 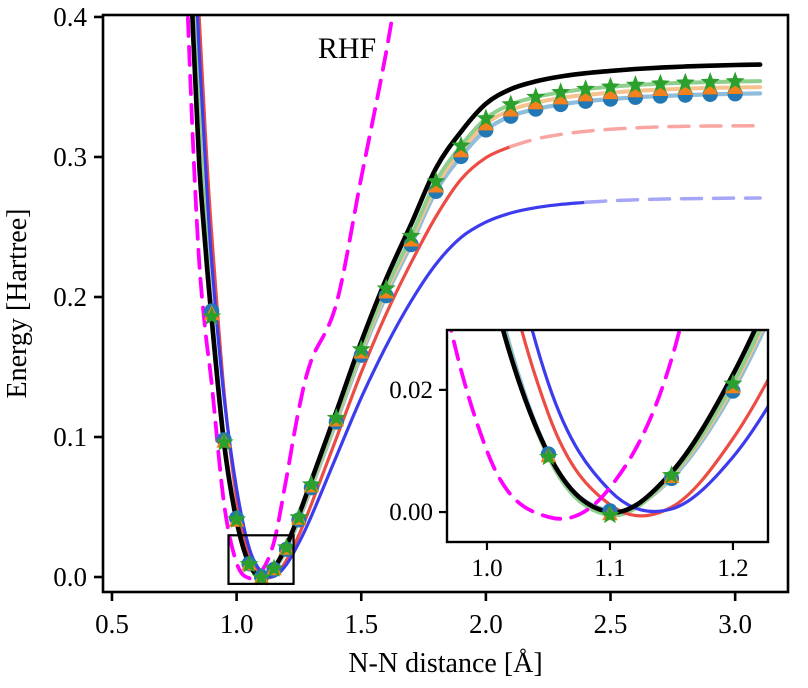 I want to click on curve-red-dashed-tail-main, so click(x=633, y=136).